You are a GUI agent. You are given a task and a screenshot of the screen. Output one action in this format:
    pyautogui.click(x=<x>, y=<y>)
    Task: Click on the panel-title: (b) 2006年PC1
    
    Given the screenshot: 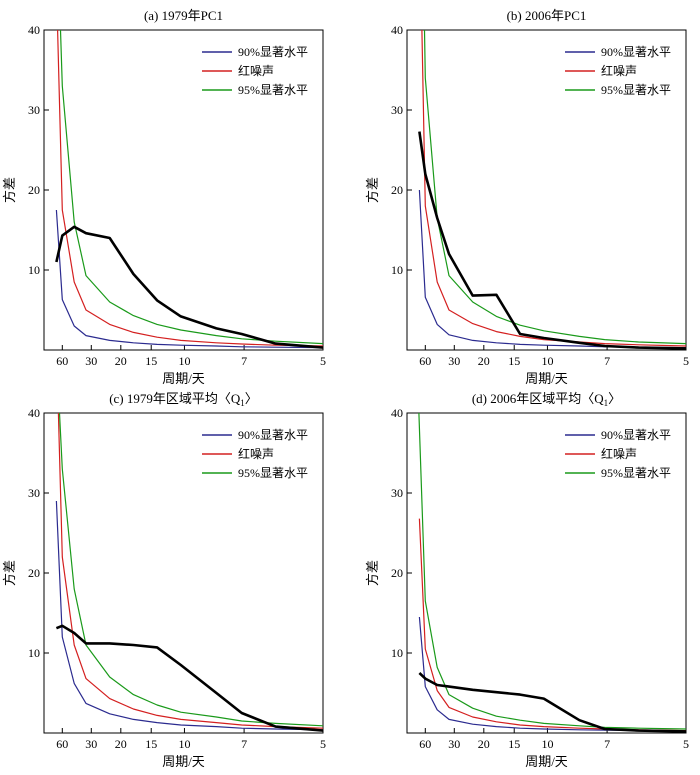 What is the action you would take?
    pyautogui.click(x=547, y=15)
    